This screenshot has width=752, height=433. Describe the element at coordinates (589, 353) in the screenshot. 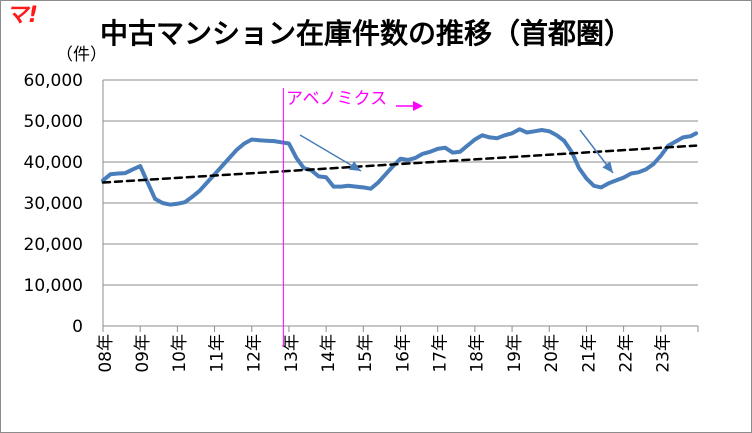

I see `x-tick-label: 21年` at that location.